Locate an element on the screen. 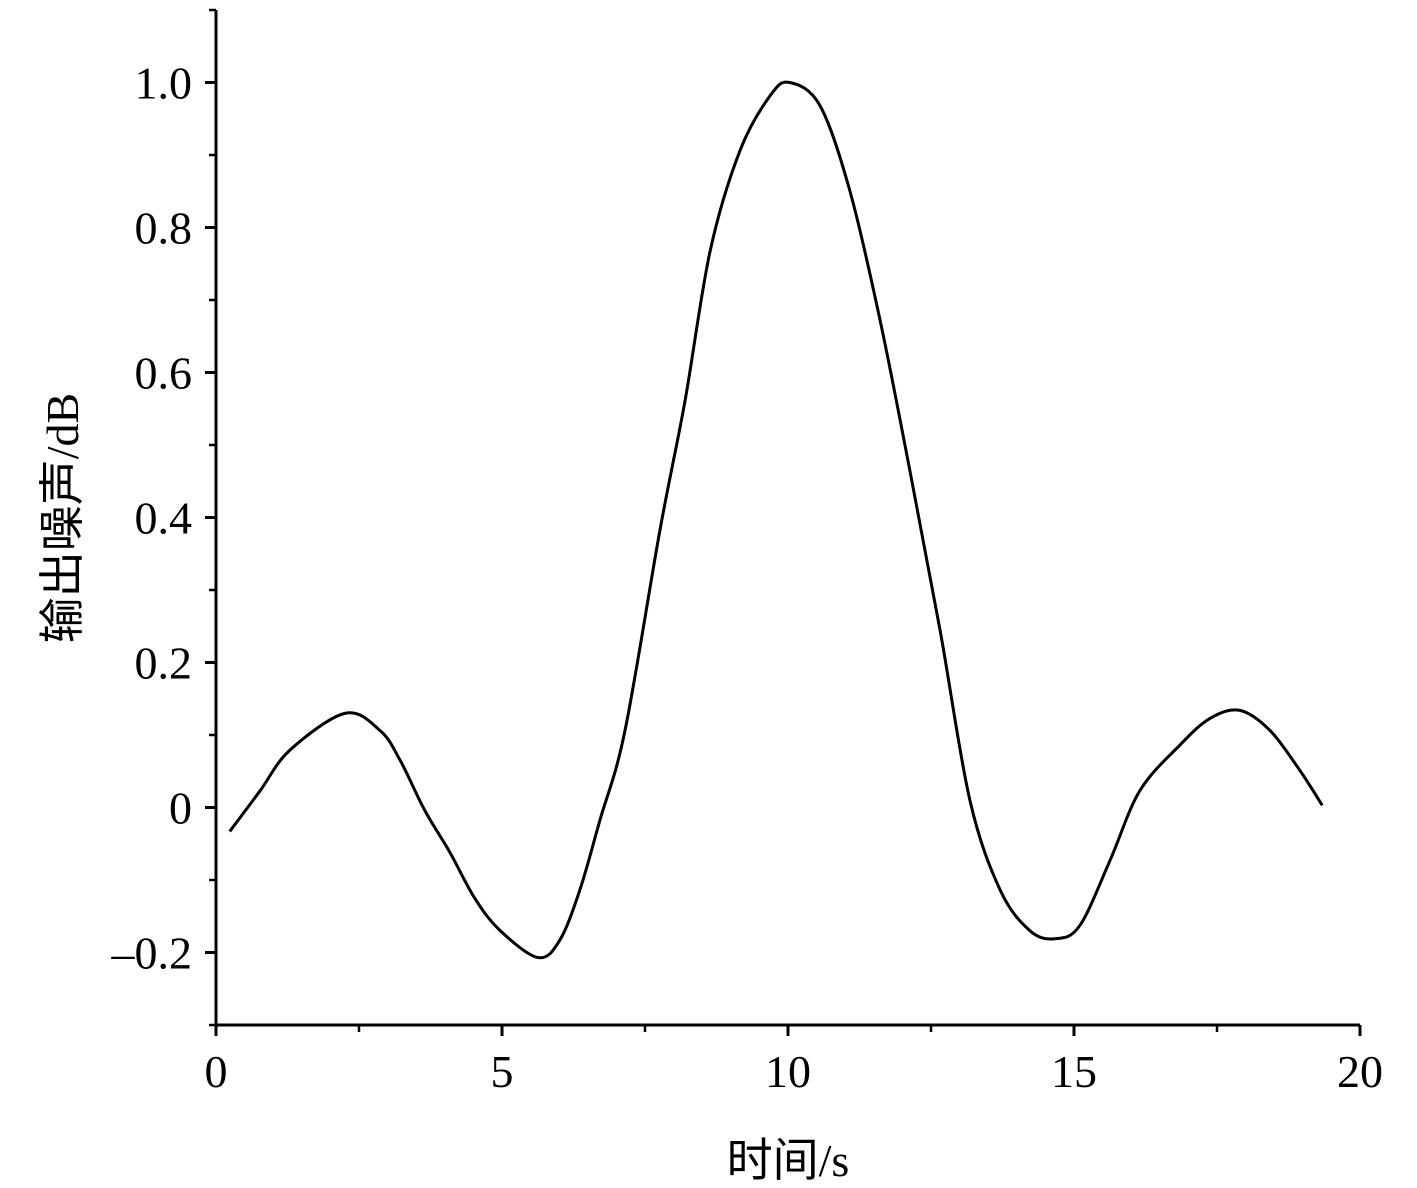 The height and width of the screenshot is (1188, 1417). x-tick-label: 5 is located at coordinates (502, 1071).